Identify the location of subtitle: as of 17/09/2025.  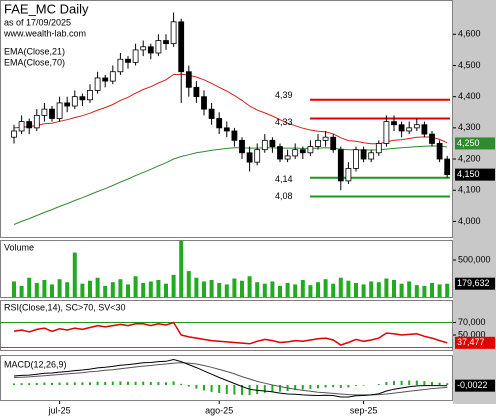
(37, 22).